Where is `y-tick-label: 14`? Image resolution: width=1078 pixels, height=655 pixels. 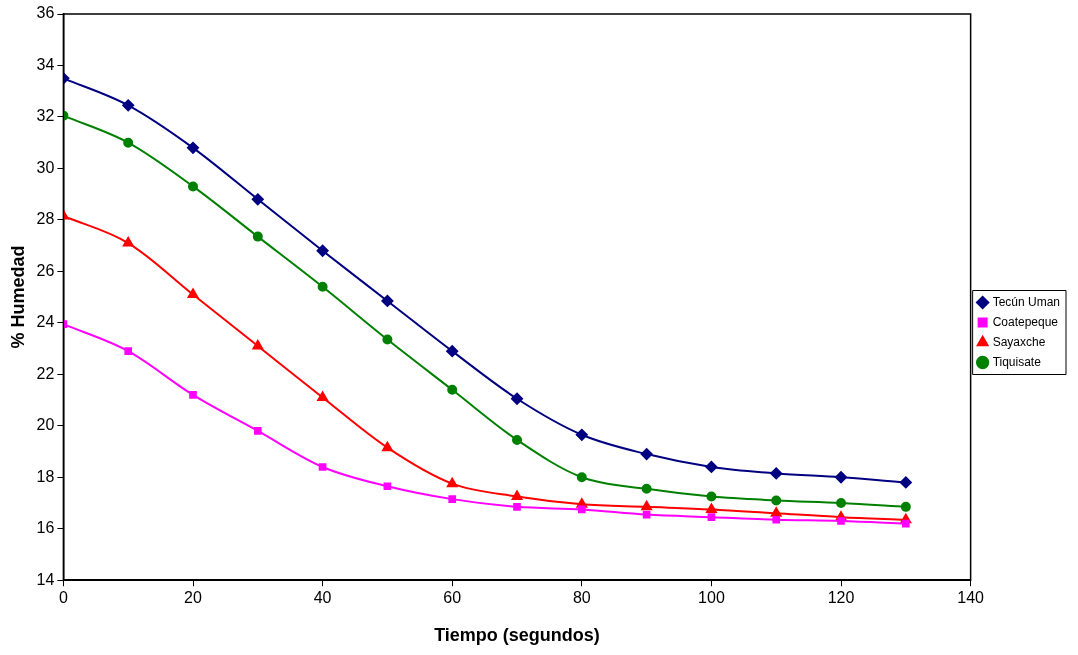
y-tick-label: 14 is located at coordinates (45, 579).